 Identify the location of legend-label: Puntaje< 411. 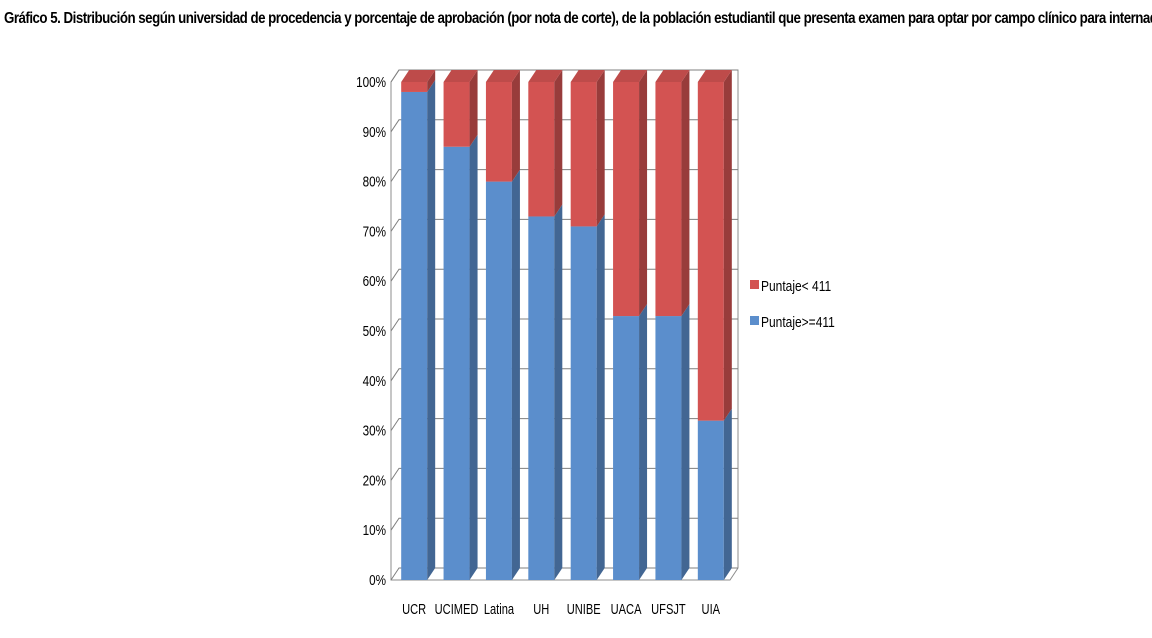
(796, 286).